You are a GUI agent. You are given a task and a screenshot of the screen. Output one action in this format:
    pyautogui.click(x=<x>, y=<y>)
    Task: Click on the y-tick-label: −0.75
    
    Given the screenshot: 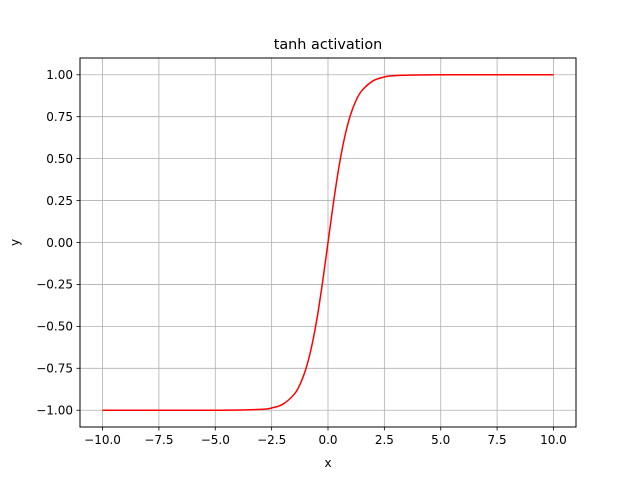 What is the action you would take?
    pyautogui.click(x=54, y=369)
    